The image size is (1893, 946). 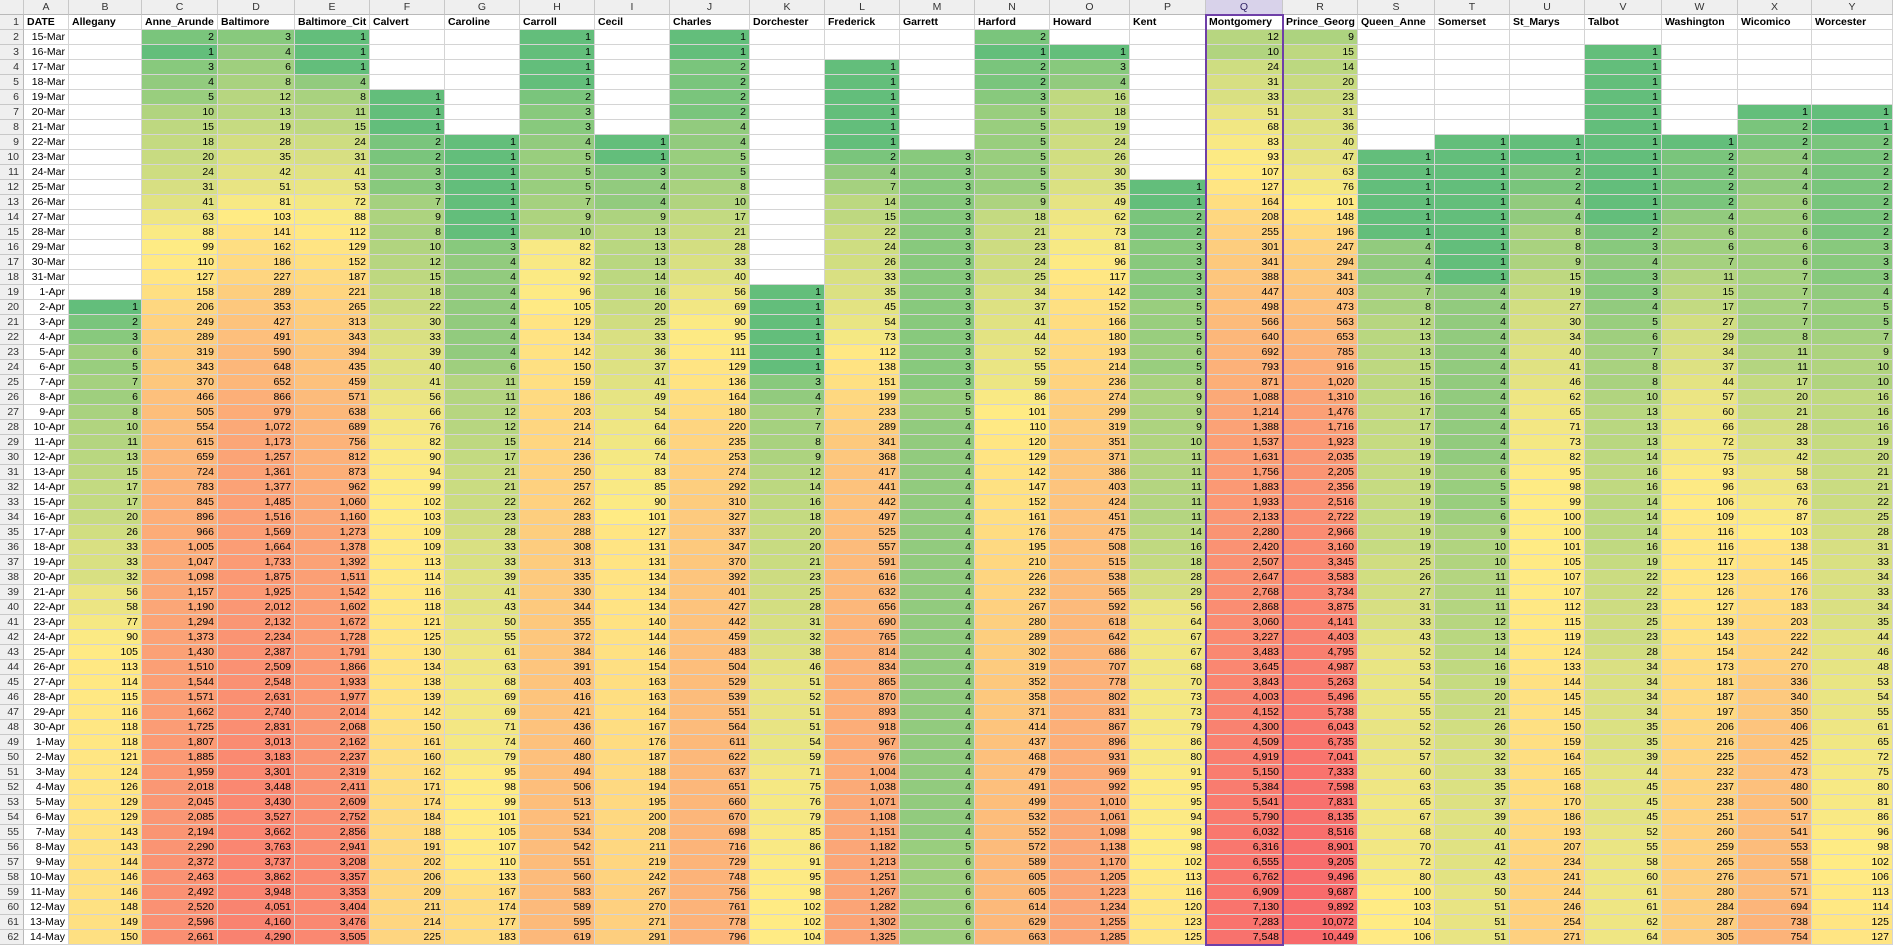 What do you see at coordinates (12, 667) in the screenshot?
I see `row-number: 44` at bounding box center [12, 667].